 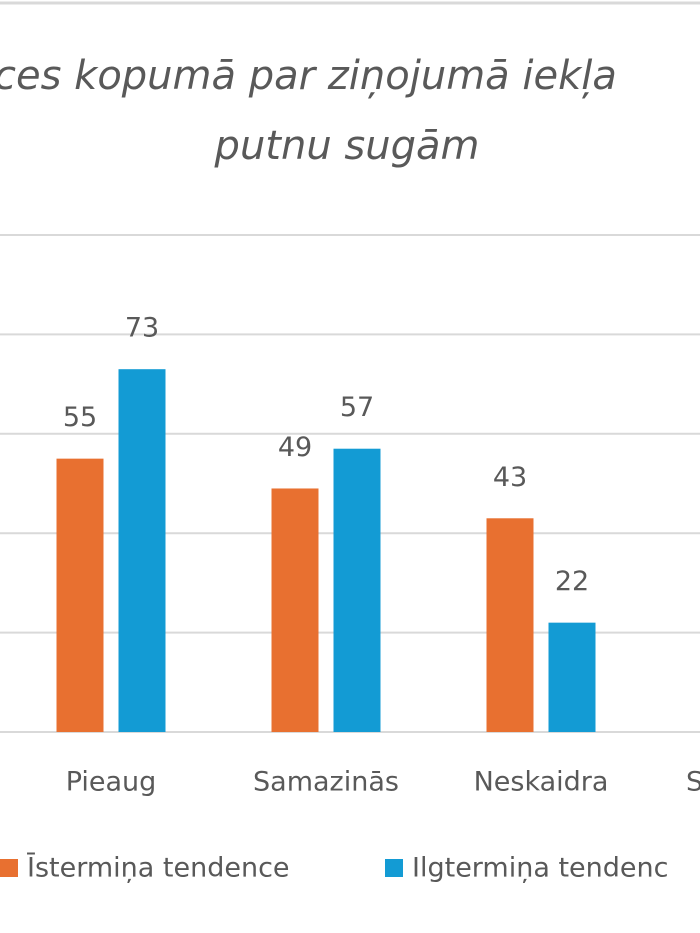 What do you see at coordinates (295, 447) in the screenshot?
I see `data-label: 49` at bounding box center [295, 447].